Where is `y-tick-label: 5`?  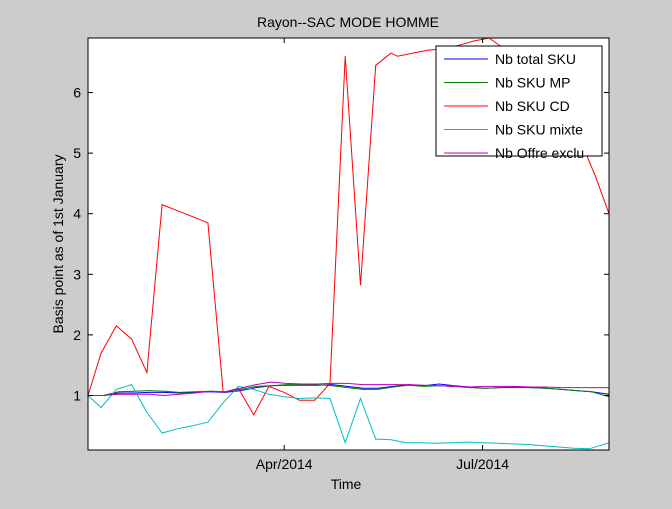
y-tick-label: 5 is located at coordinates (77, 153).